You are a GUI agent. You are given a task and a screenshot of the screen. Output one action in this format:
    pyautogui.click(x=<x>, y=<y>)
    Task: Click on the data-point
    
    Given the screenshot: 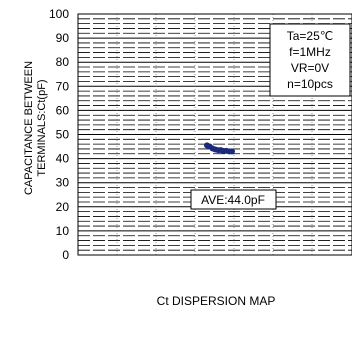 What is the action you would take?
    pyautogui.click(x=232, y=151)
    